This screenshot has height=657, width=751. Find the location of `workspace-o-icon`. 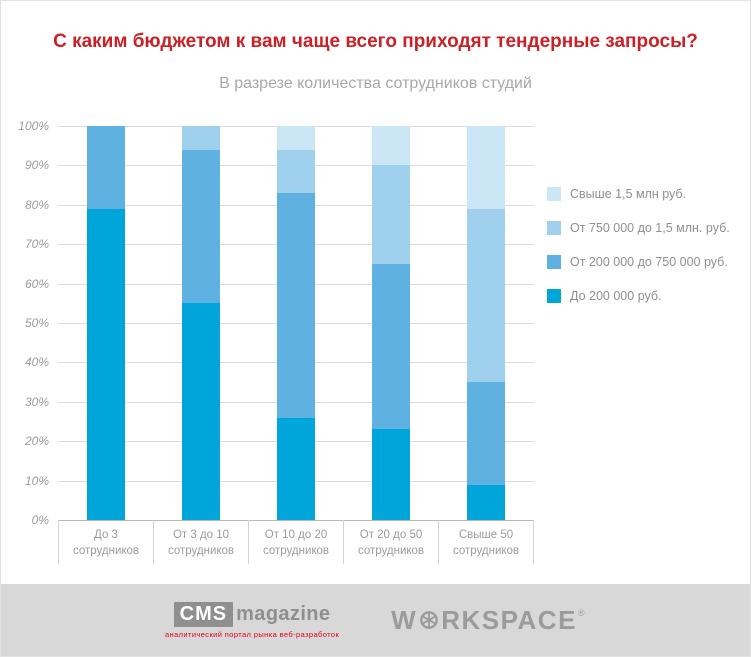

workspace-o-icon is located at coordinates (429, 620).